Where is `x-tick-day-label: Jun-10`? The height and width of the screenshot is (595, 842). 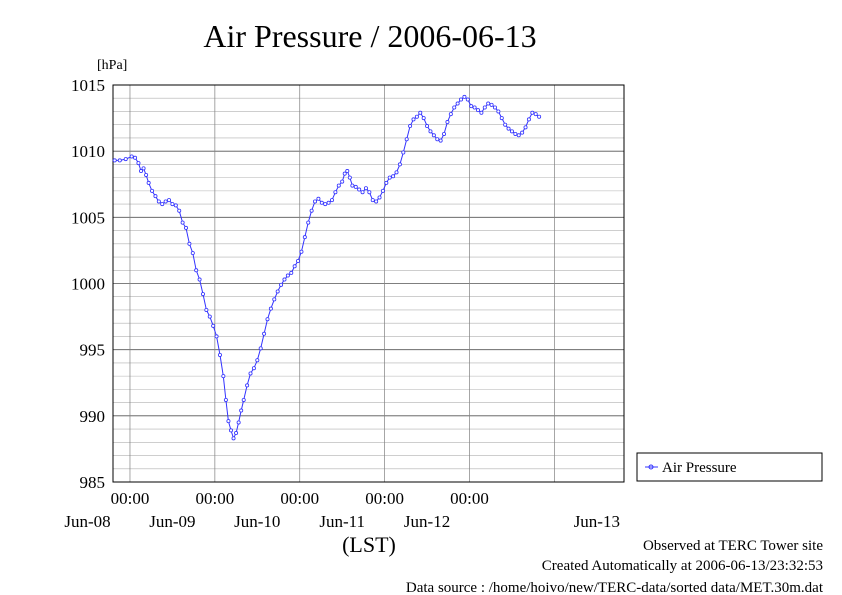 x-tick-day-label: Jun-10 is located at coordinates (257, 521).